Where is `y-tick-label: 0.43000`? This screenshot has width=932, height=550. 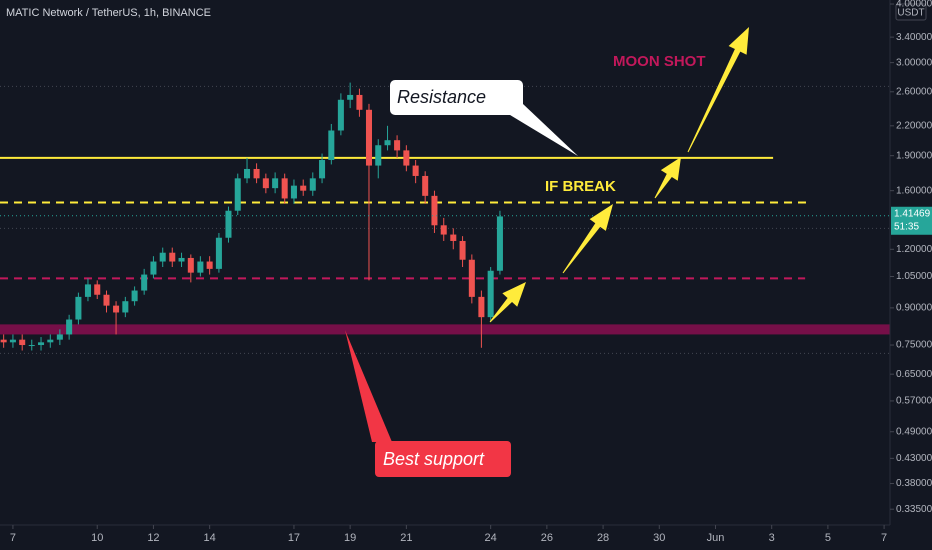
y-tick-label: 0.43000 is located at coordinates (914, 458).